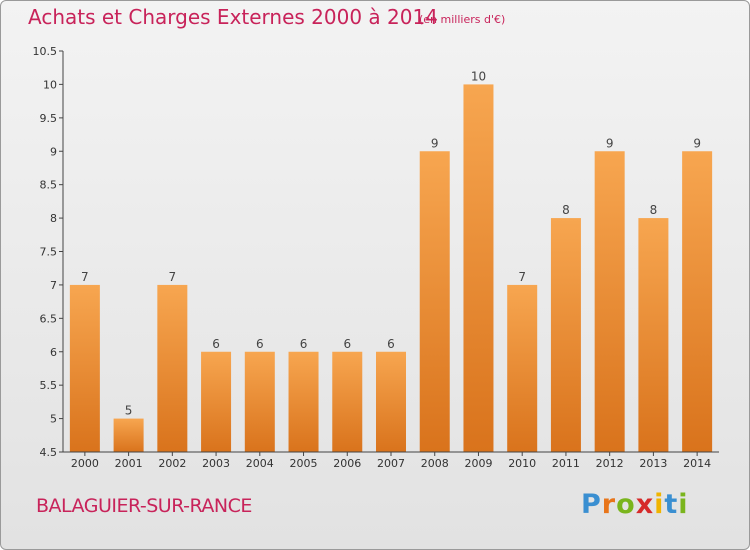 The image size is (750, 550). Describe the element at coordinates (591, 504) in the screenshot. I see `logo-letter: P` at that location.